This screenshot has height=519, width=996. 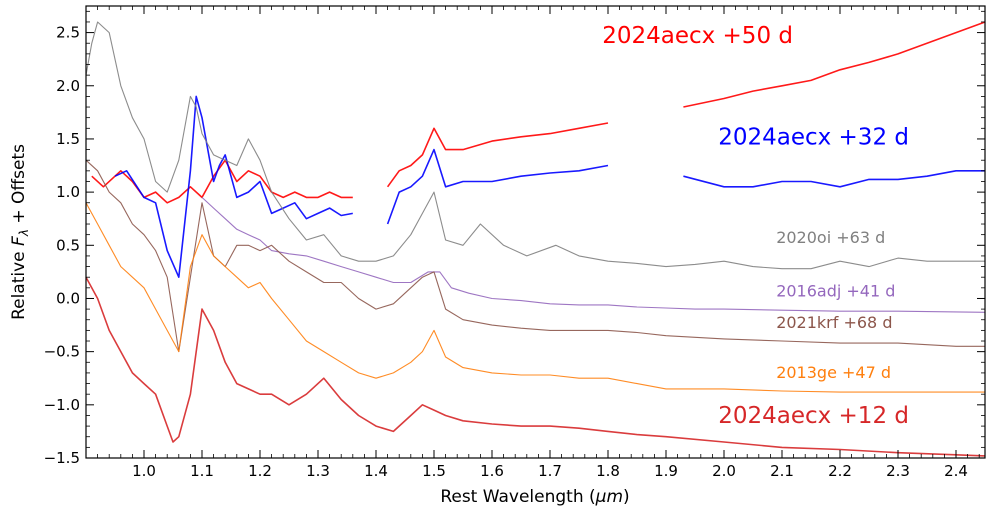 What do you see at coordinates (202, 471) in the screenshot?
I see `x-tick-label: 1.1` at bounding box center [202, 471].